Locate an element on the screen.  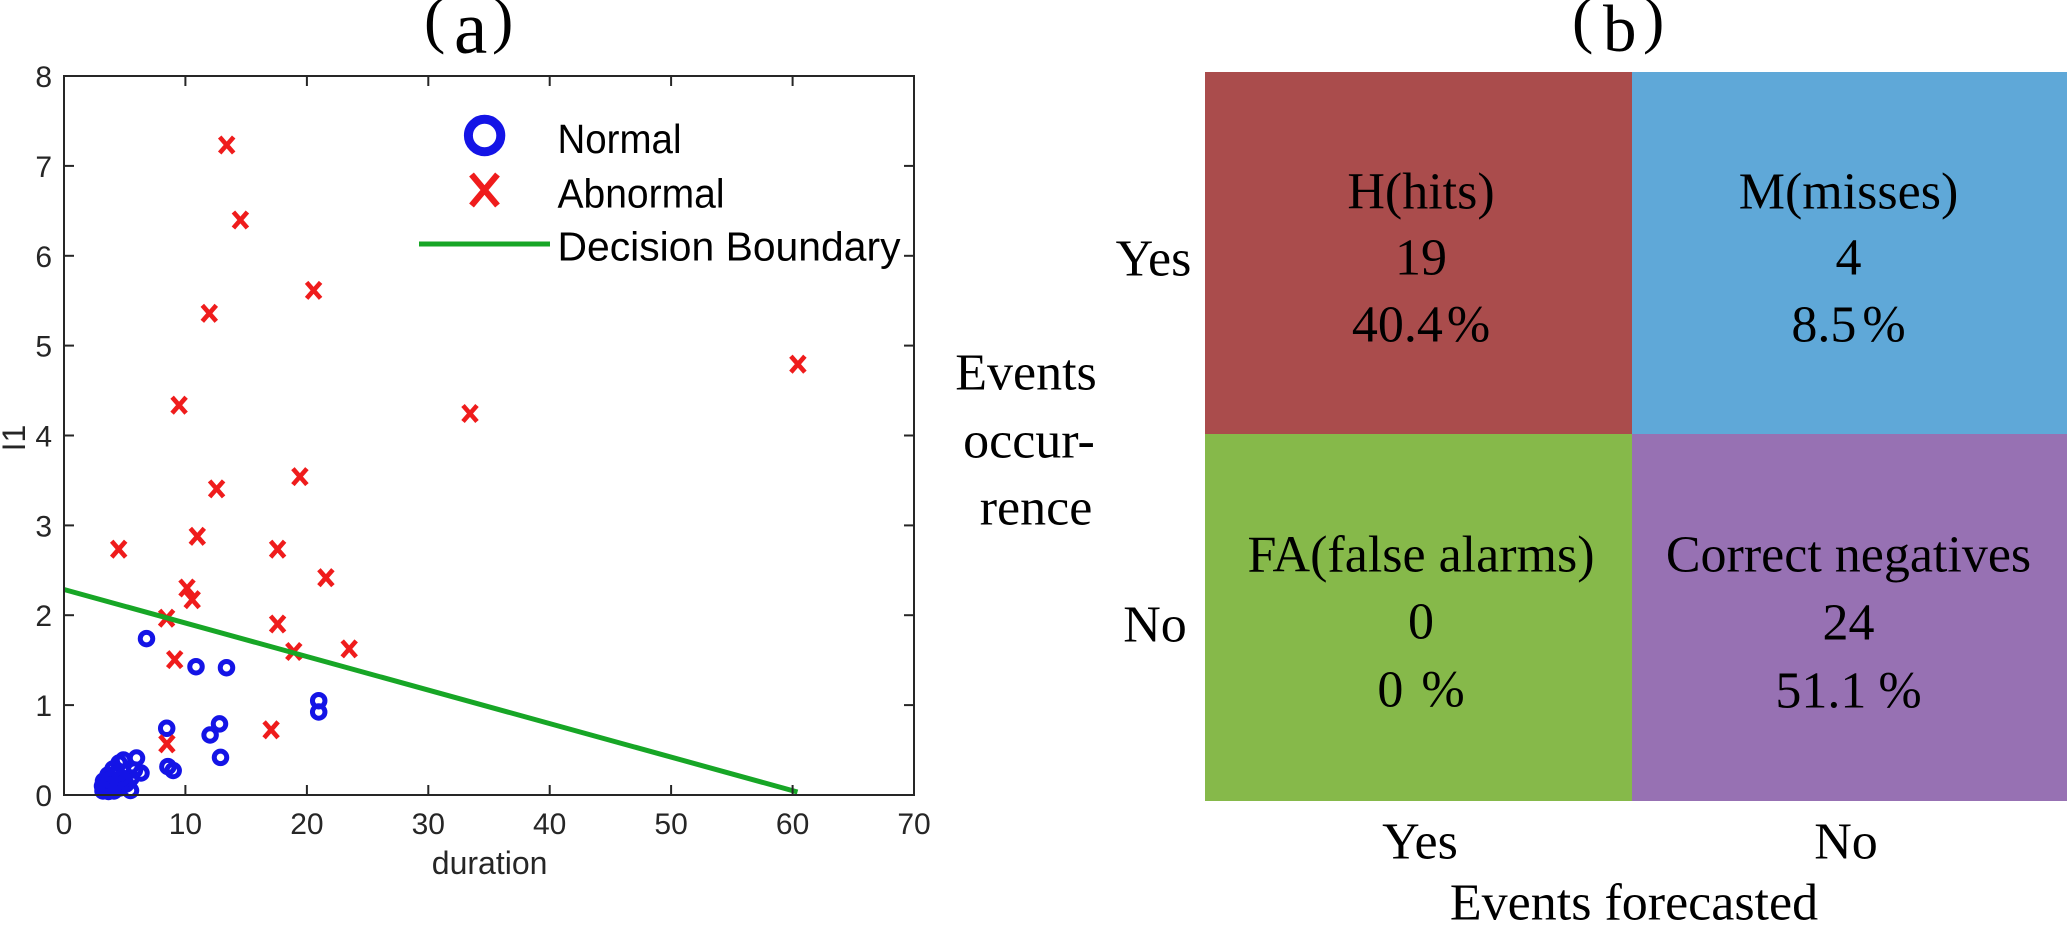
svg-text: 50 is located at coordinates (670, 824).